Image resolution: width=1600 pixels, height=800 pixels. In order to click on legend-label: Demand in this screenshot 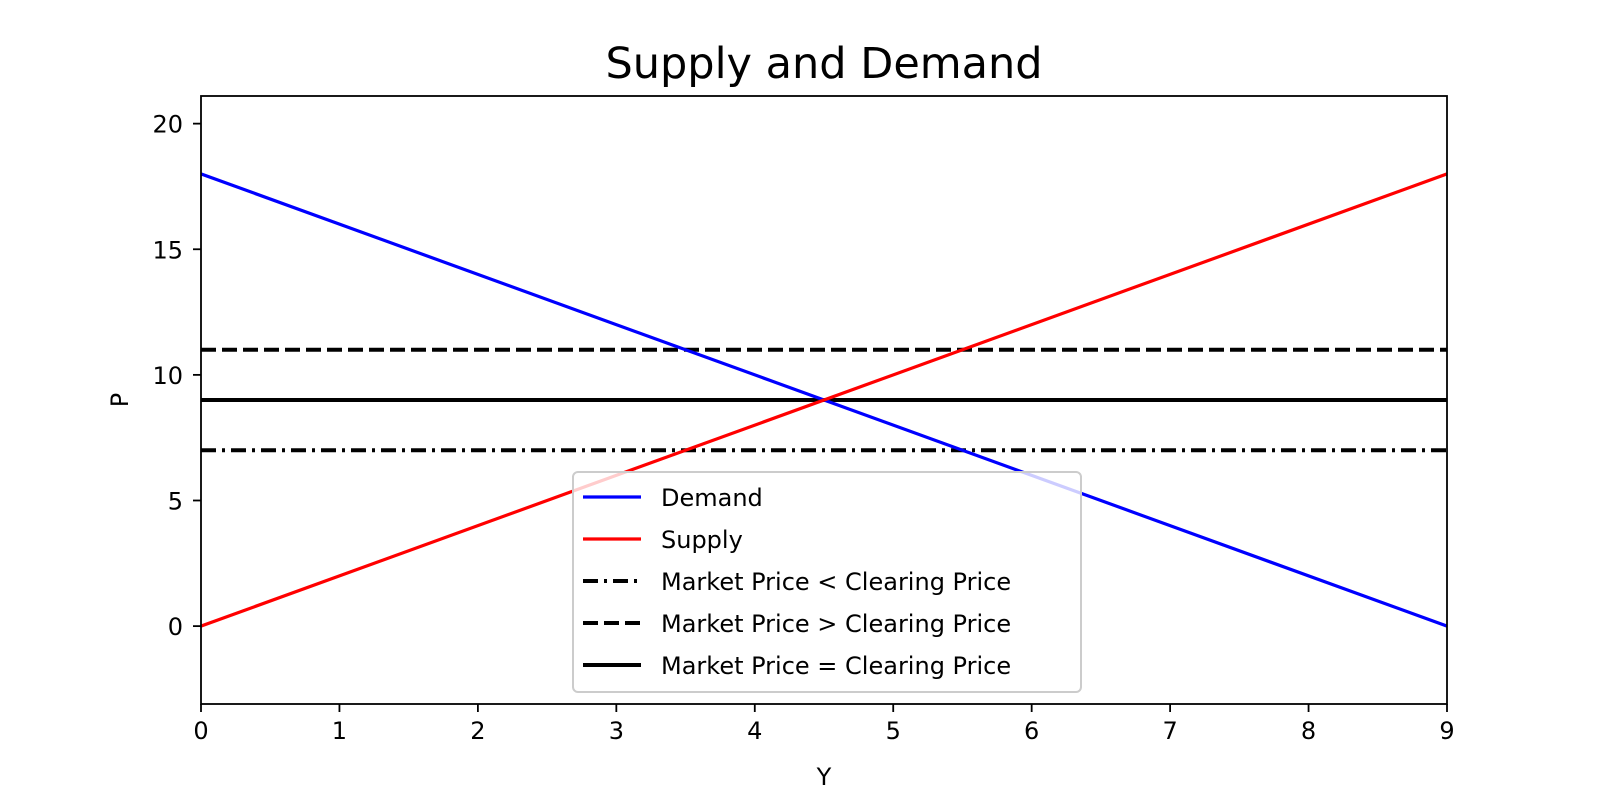, I will do `click(712, 498)`.